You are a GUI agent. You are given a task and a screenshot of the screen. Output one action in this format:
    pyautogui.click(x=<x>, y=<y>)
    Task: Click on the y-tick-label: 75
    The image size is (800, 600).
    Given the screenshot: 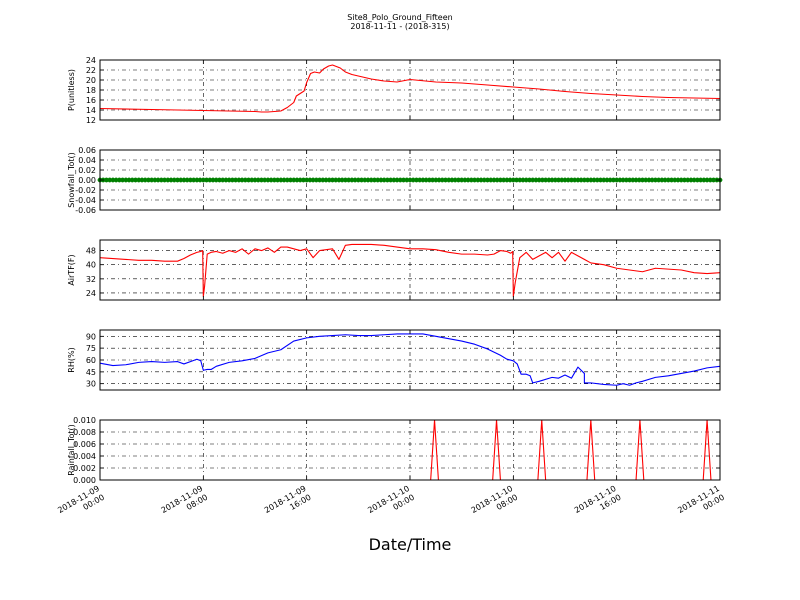 What is the action you would take?
    pyautogui.click(x=91, y=348)
    